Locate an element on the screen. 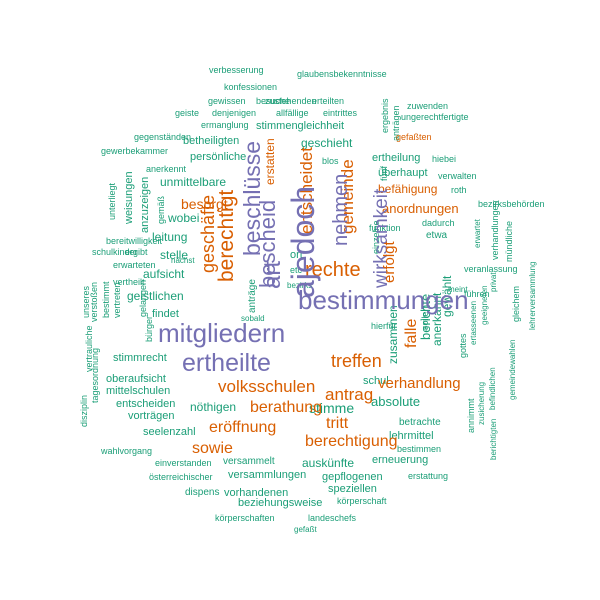 This screenshot has width=600, height=600. word-dadurch: dadurch is located at coordinates (438, 223).